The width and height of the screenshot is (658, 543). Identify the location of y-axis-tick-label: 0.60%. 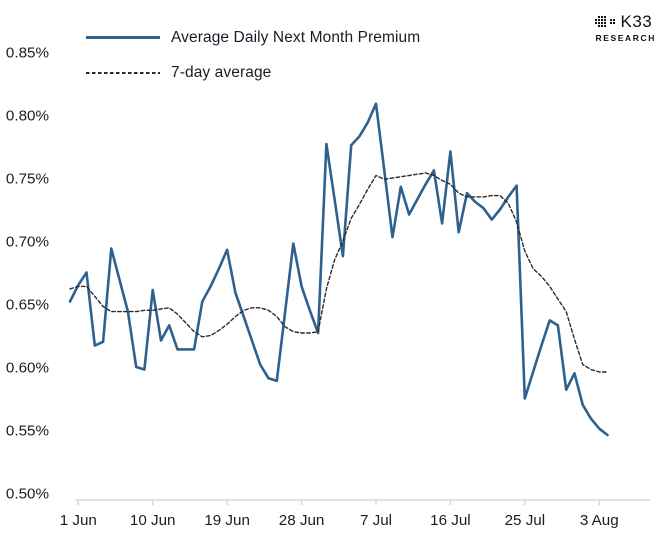
(27, 368).